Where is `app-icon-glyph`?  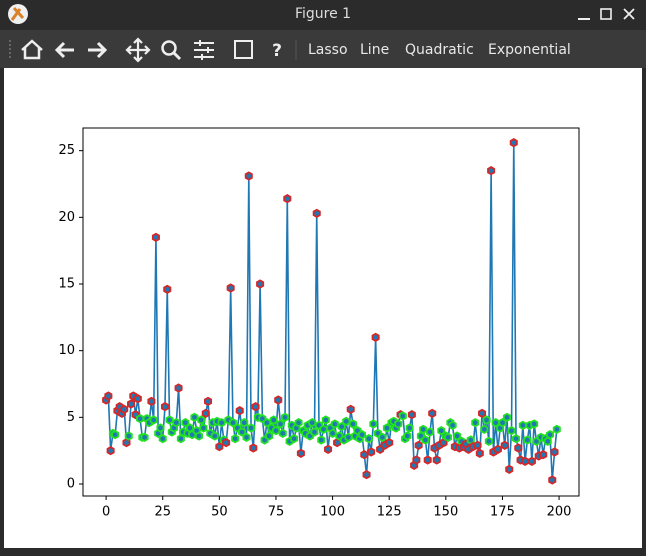 app-icon-glyph is located at coordinates (17, 13).